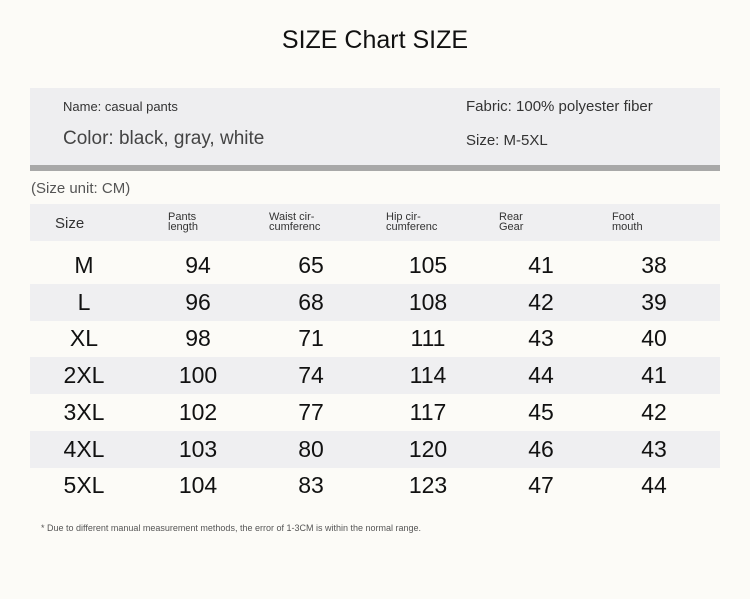  What do you see at coordinates (198, 411) in the screenshot?
I see `table-cell: 102` at bounding box center [198, 411].